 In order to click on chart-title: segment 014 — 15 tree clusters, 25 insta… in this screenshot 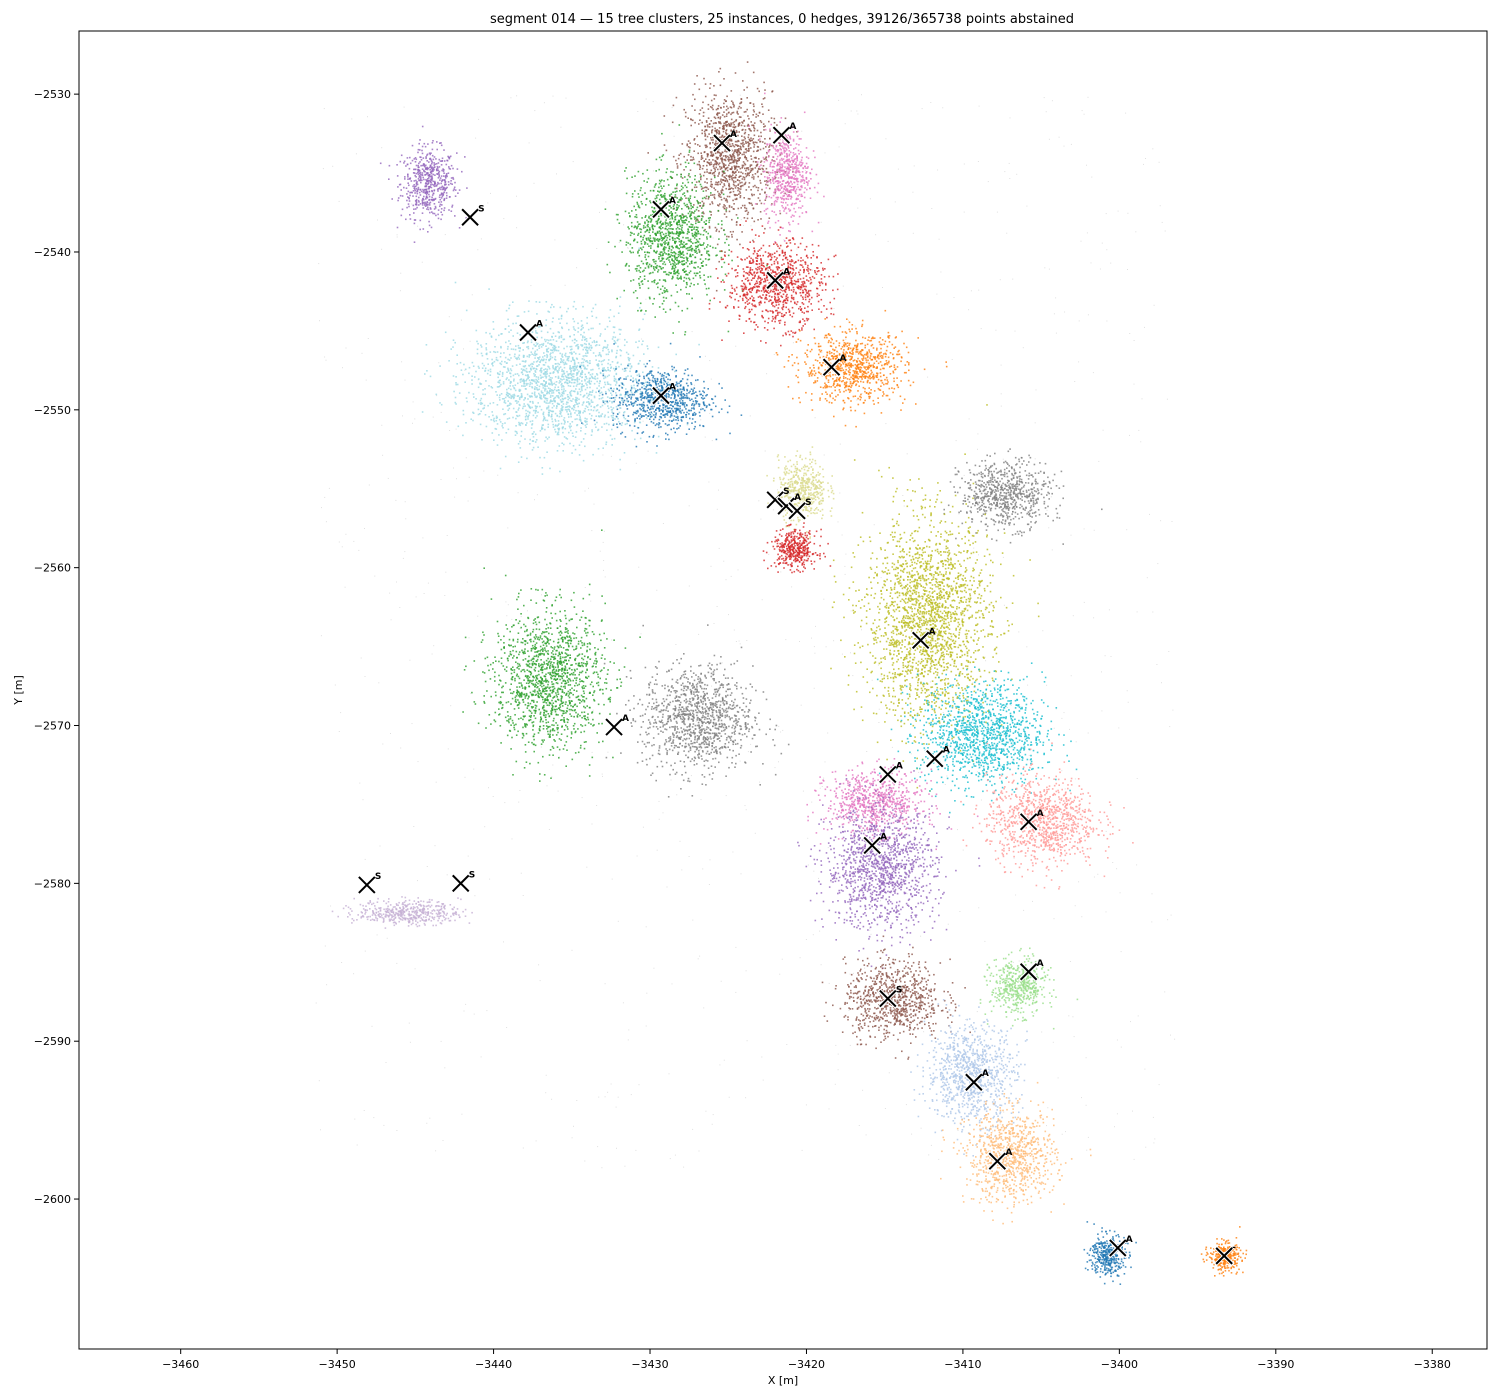, I will do `click(782, 19)`.